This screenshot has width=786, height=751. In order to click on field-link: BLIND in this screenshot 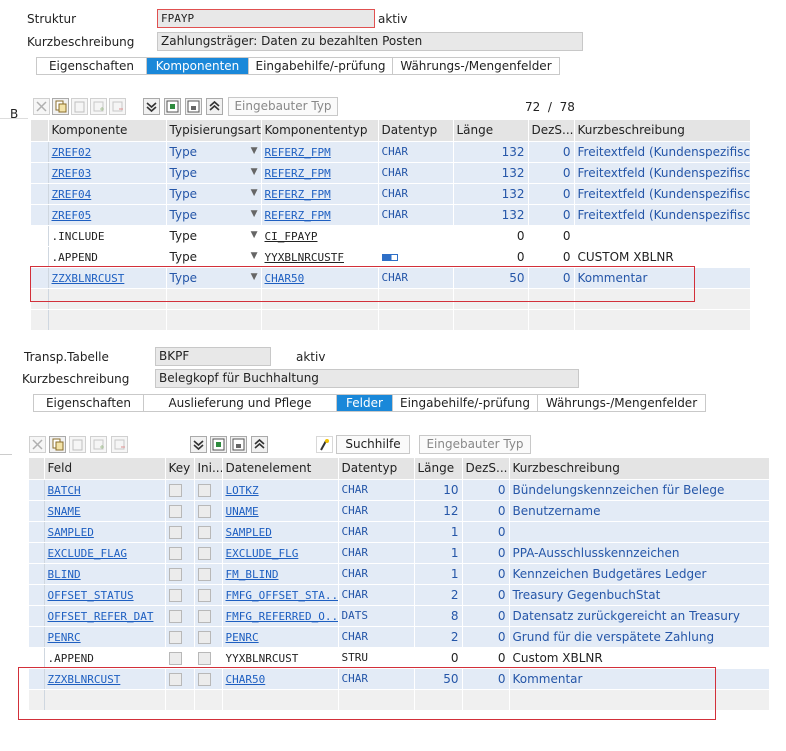, I will do `click(64, 574)`.